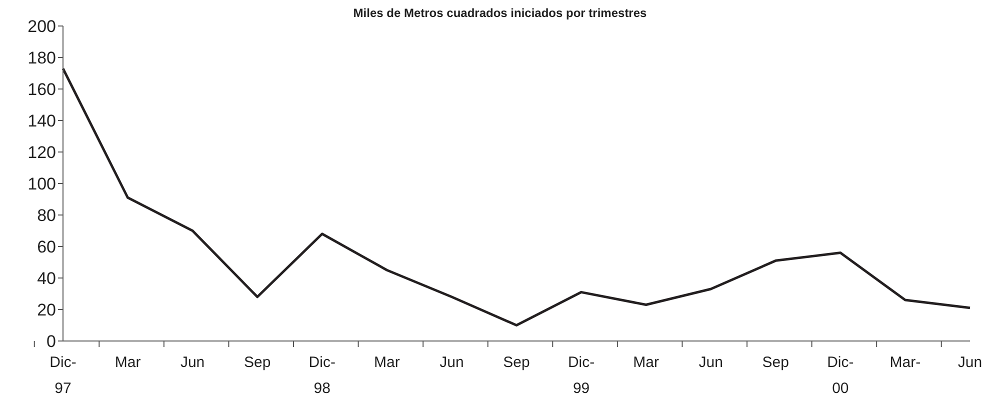 The image size is (992, 403). What do you see at coordinates (46, 278) in the screenshot?
I see `y-tick-label: 40` at bounding box center [46, 278].